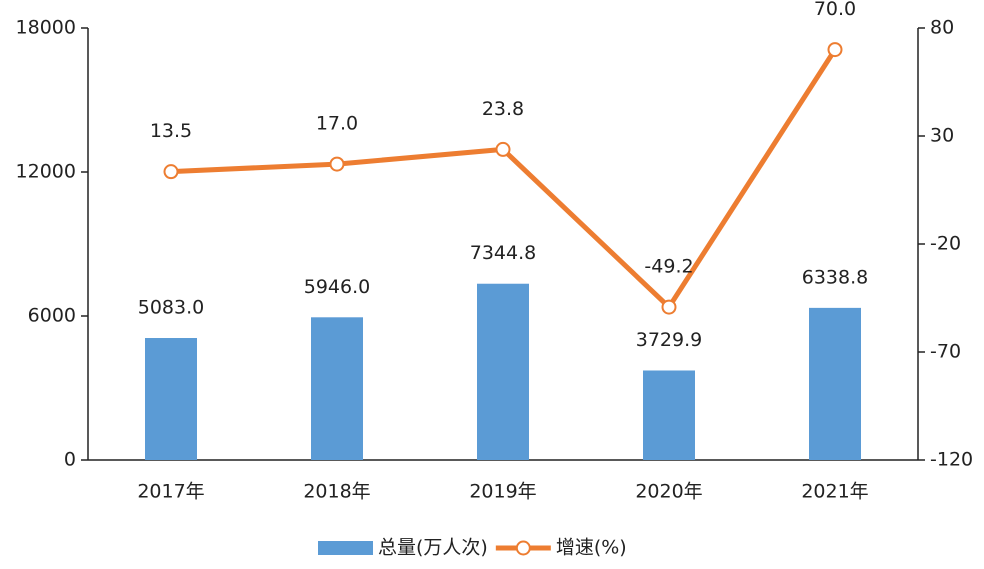  What do you see at coordinates (52, 316) in the screenshot?
I see `y-tick-label: 6000` at bounding box center [52, 316].